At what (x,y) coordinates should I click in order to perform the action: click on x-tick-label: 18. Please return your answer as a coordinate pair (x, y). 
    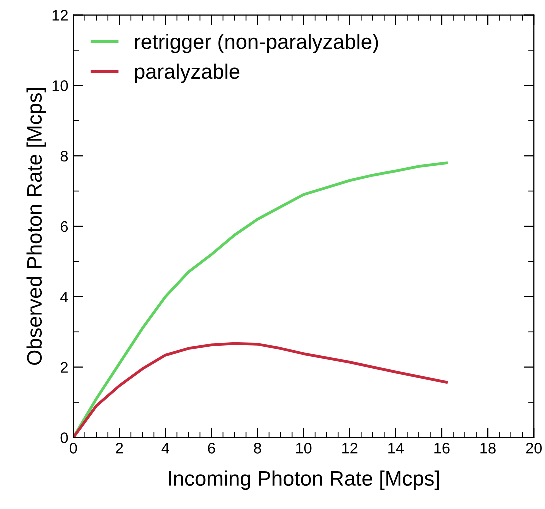
    Looking at the image, I should click on (488, 448).